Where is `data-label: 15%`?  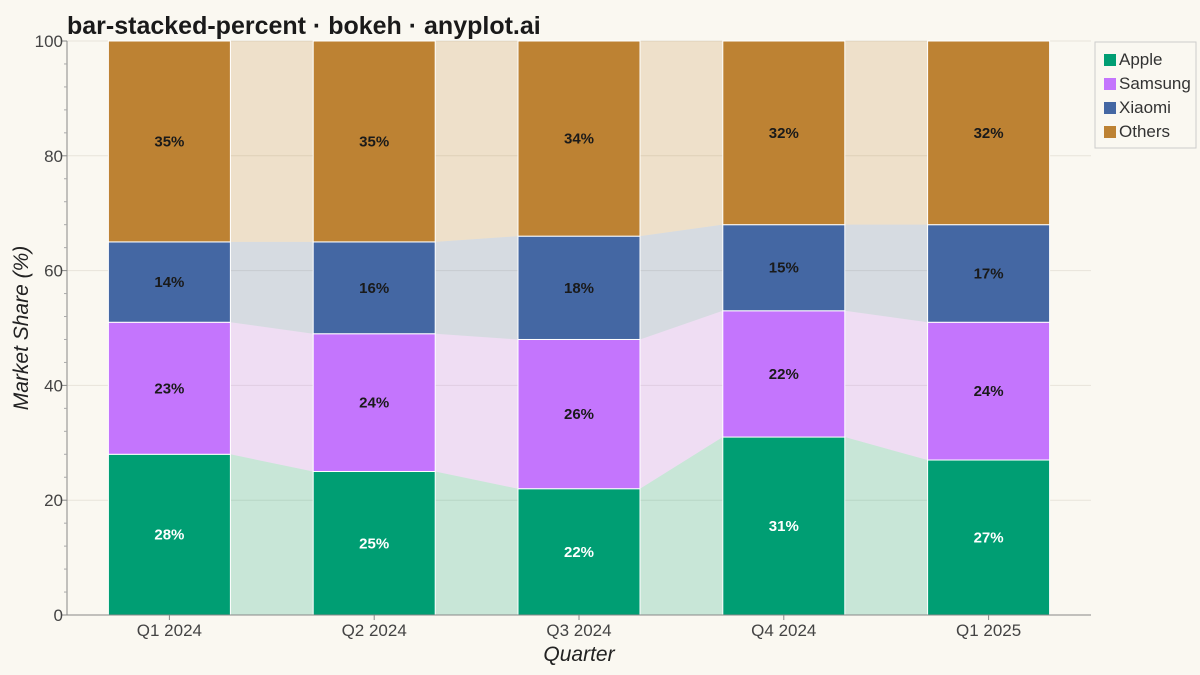
data-label: 15% is located at coordinates (784, 268).